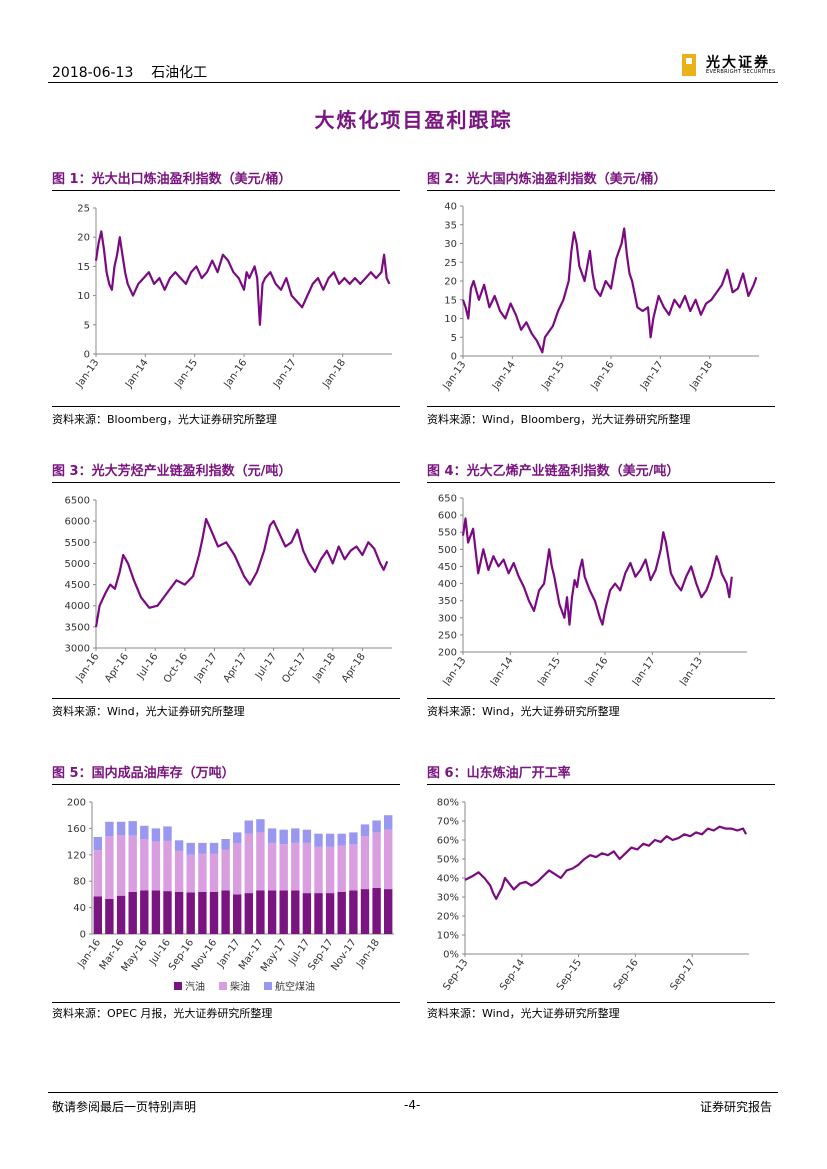 This screenshot has height=1169, width=827. What do you see at coordinates (447, 584) in the screenshot?
I see `y-tick-label: 400` at bounding box center [447, 584].